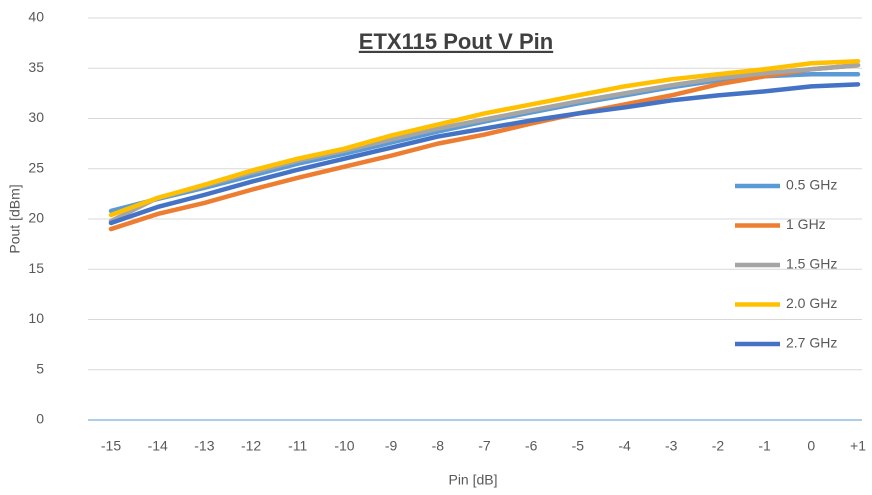  What do you see at coordinates (297, 446) in the screenshot?
I see `x-tick-label: -11` at bounding box center [297, 446].